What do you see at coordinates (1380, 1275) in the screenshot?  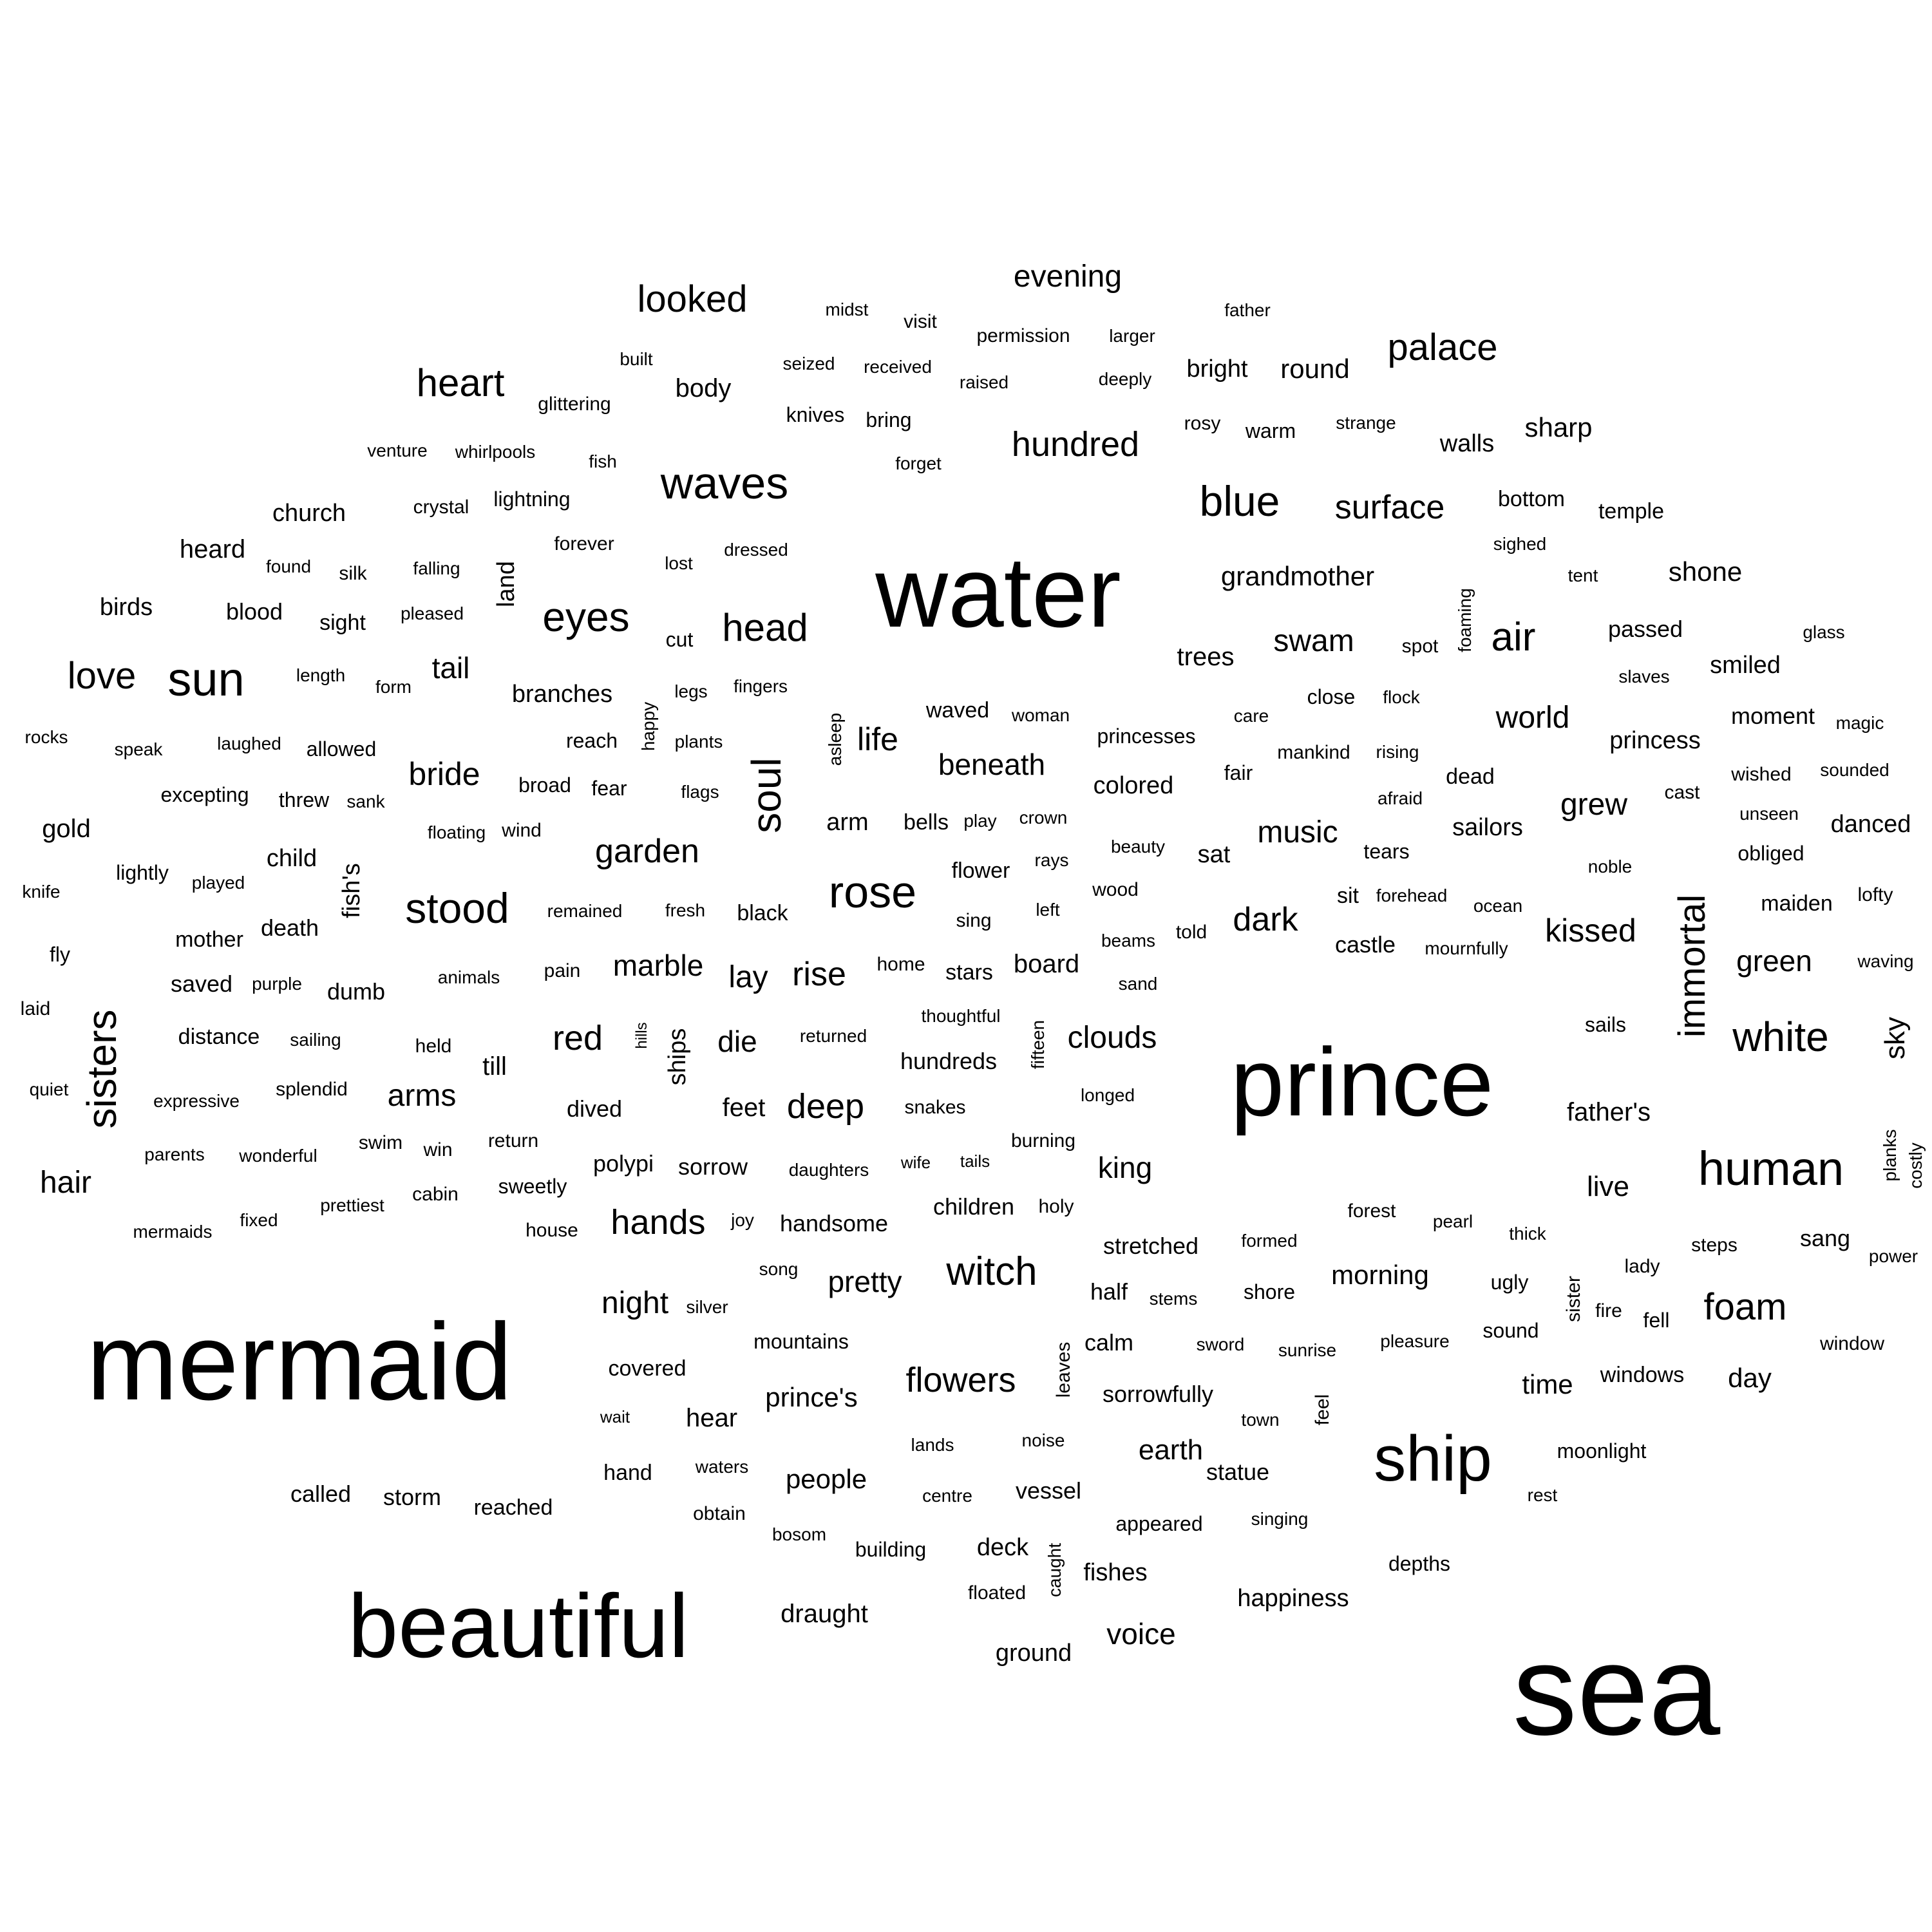 I see `word-morning: morning` at bounding box center [1380, 1275].